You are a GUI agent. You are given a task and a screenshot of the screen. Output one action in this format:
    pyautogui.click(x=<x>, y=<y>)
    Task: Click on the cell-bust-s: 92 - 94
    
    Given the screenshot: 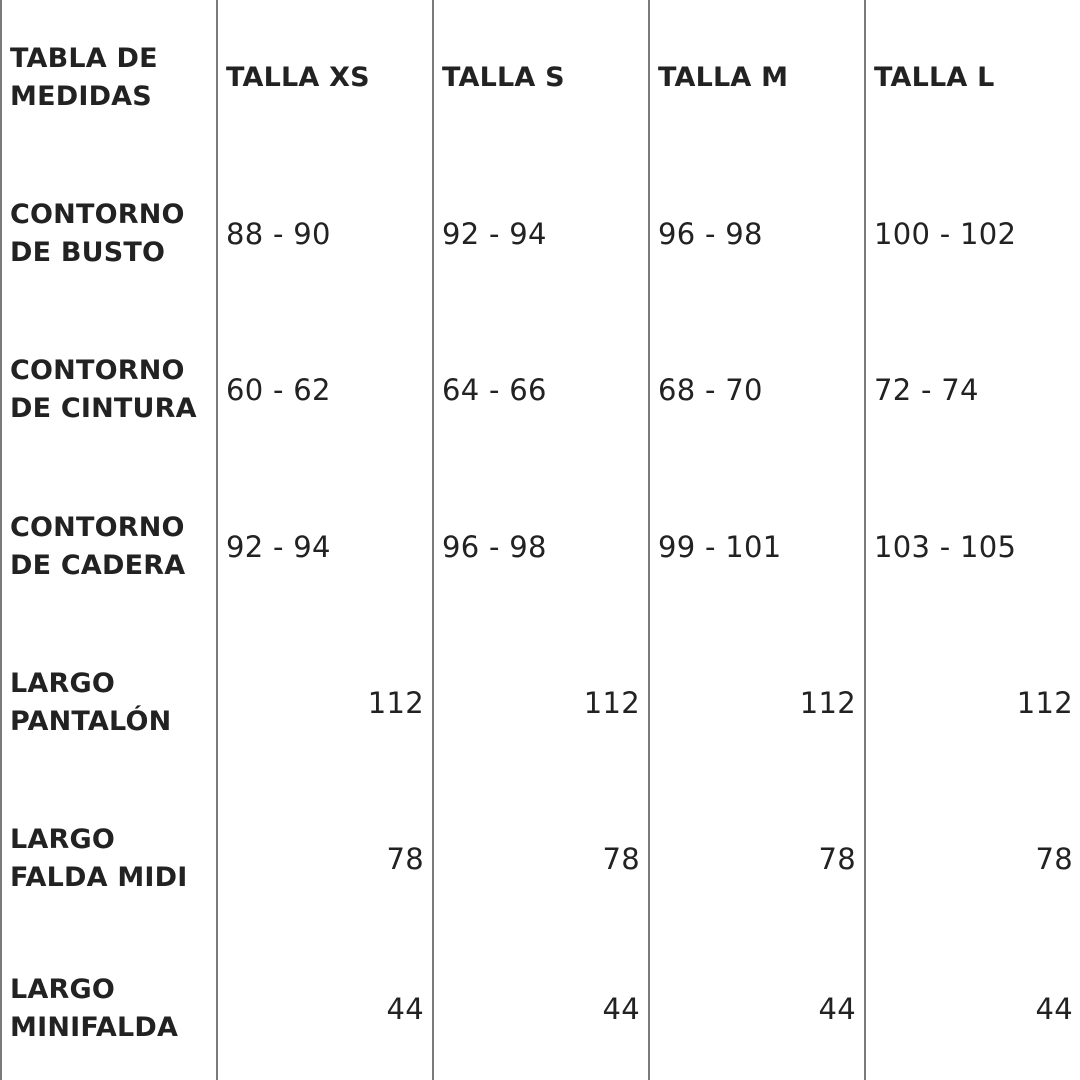 What is the action you would take?
    pyautogui.click(x=540, y=234)
    